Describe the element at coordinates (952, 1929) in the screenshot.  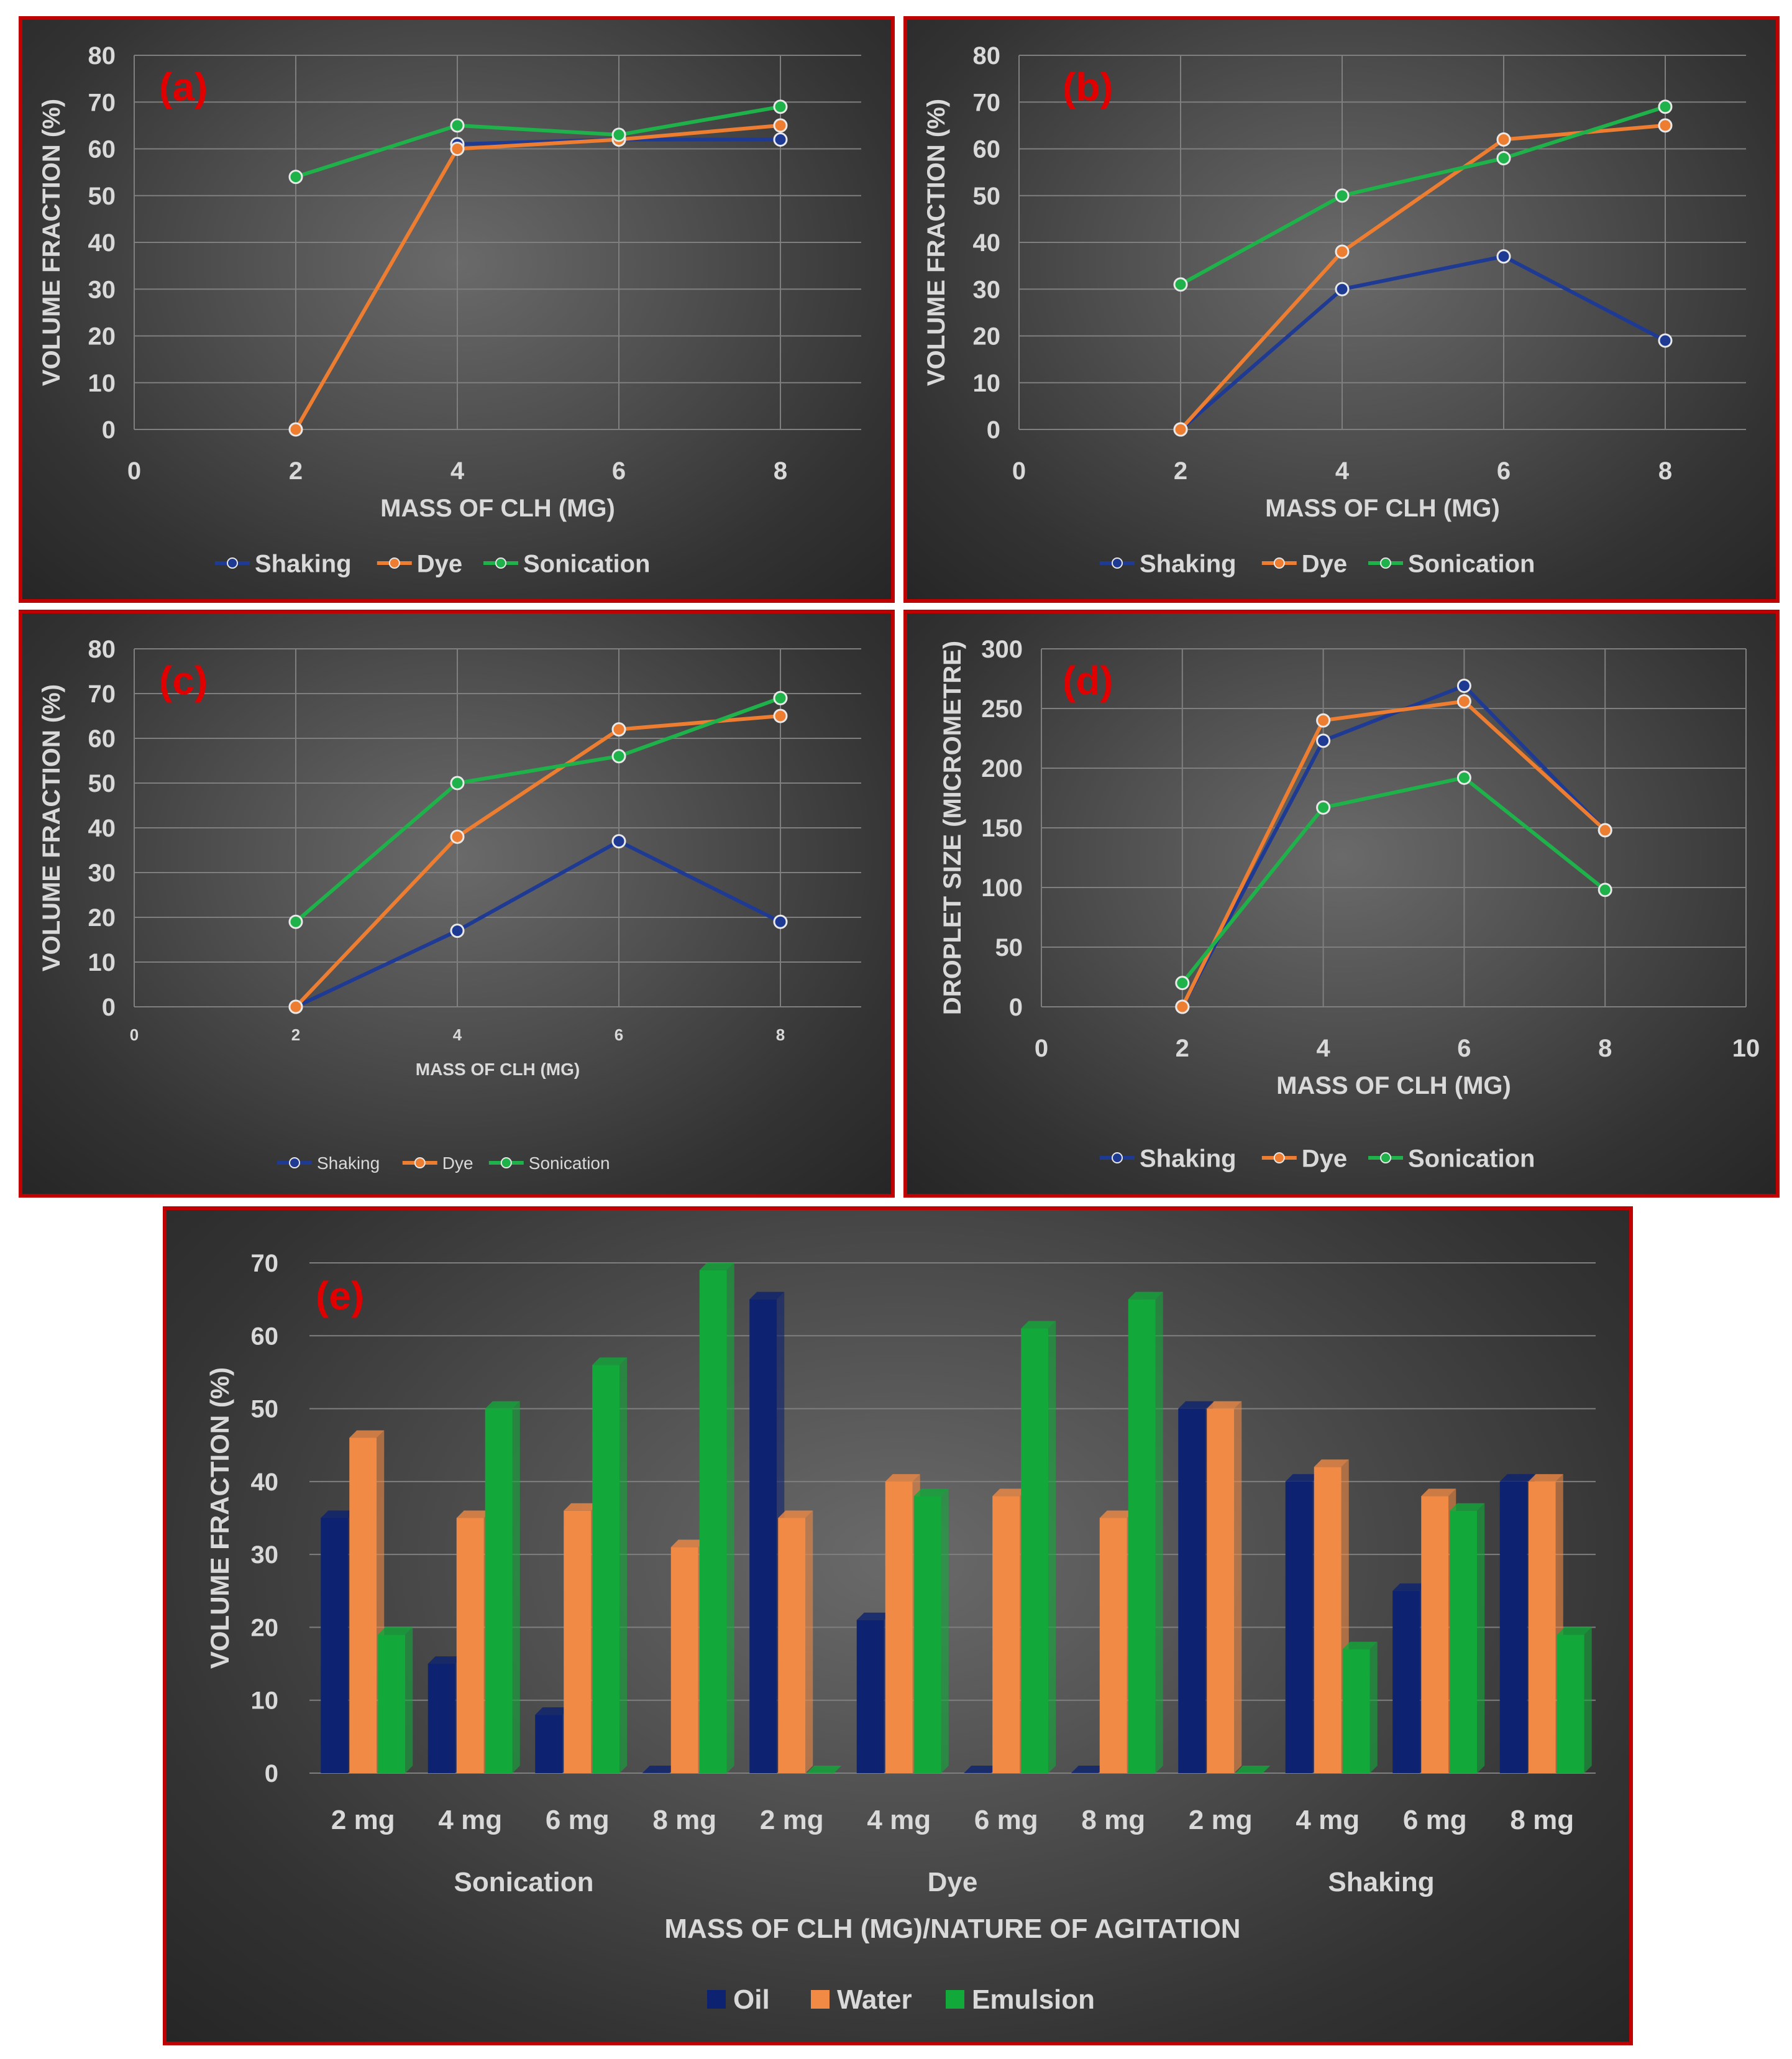
I see `x-axis-title: MASS OF CLH (MG)/NATURE OF AGITATION` at that location.